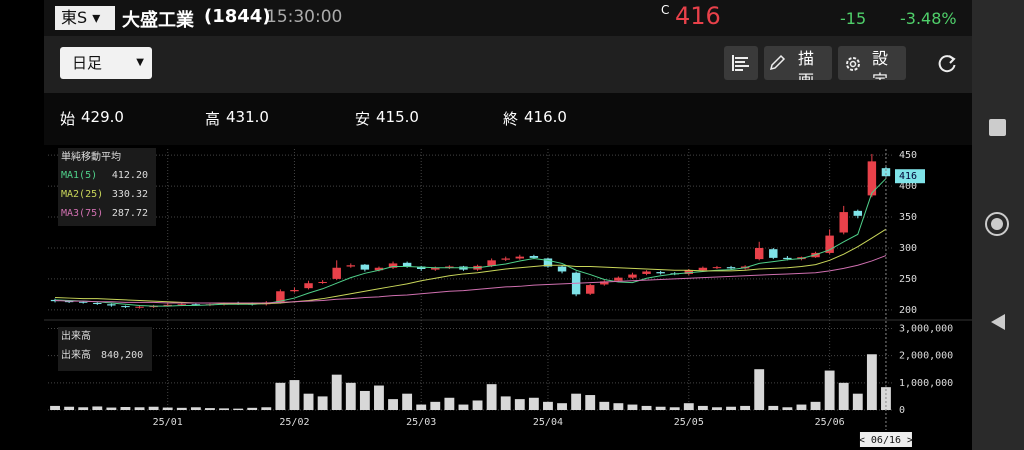  Describe the element at coordinates (82, 194) in the screenshot. I see `legend-name: MA2(25)` at that location.